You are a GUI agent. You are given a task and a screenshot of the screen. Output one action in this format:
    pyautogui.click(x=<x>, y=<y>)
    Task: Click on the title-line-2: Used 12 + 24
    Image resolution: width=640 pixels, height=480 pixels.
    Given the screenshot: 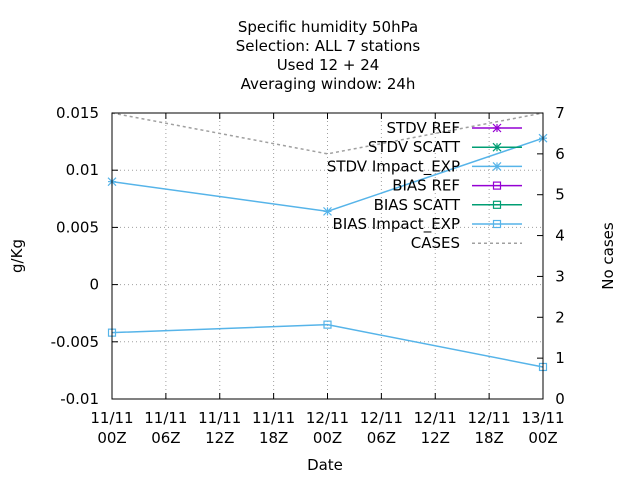 What is the action you would take?
    pyautogui.click(x=328, y=65)
    